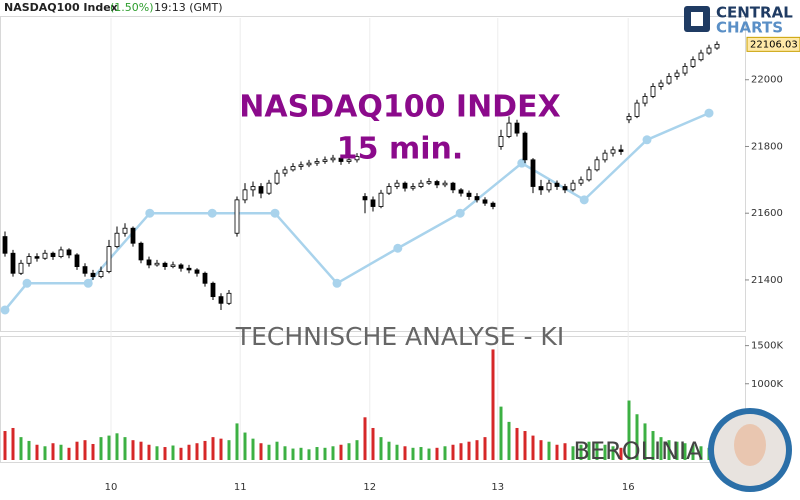  Describe the element at coordinates (767, 384) in the screenshot. I see `y-tick-label: 1000K` at that location.